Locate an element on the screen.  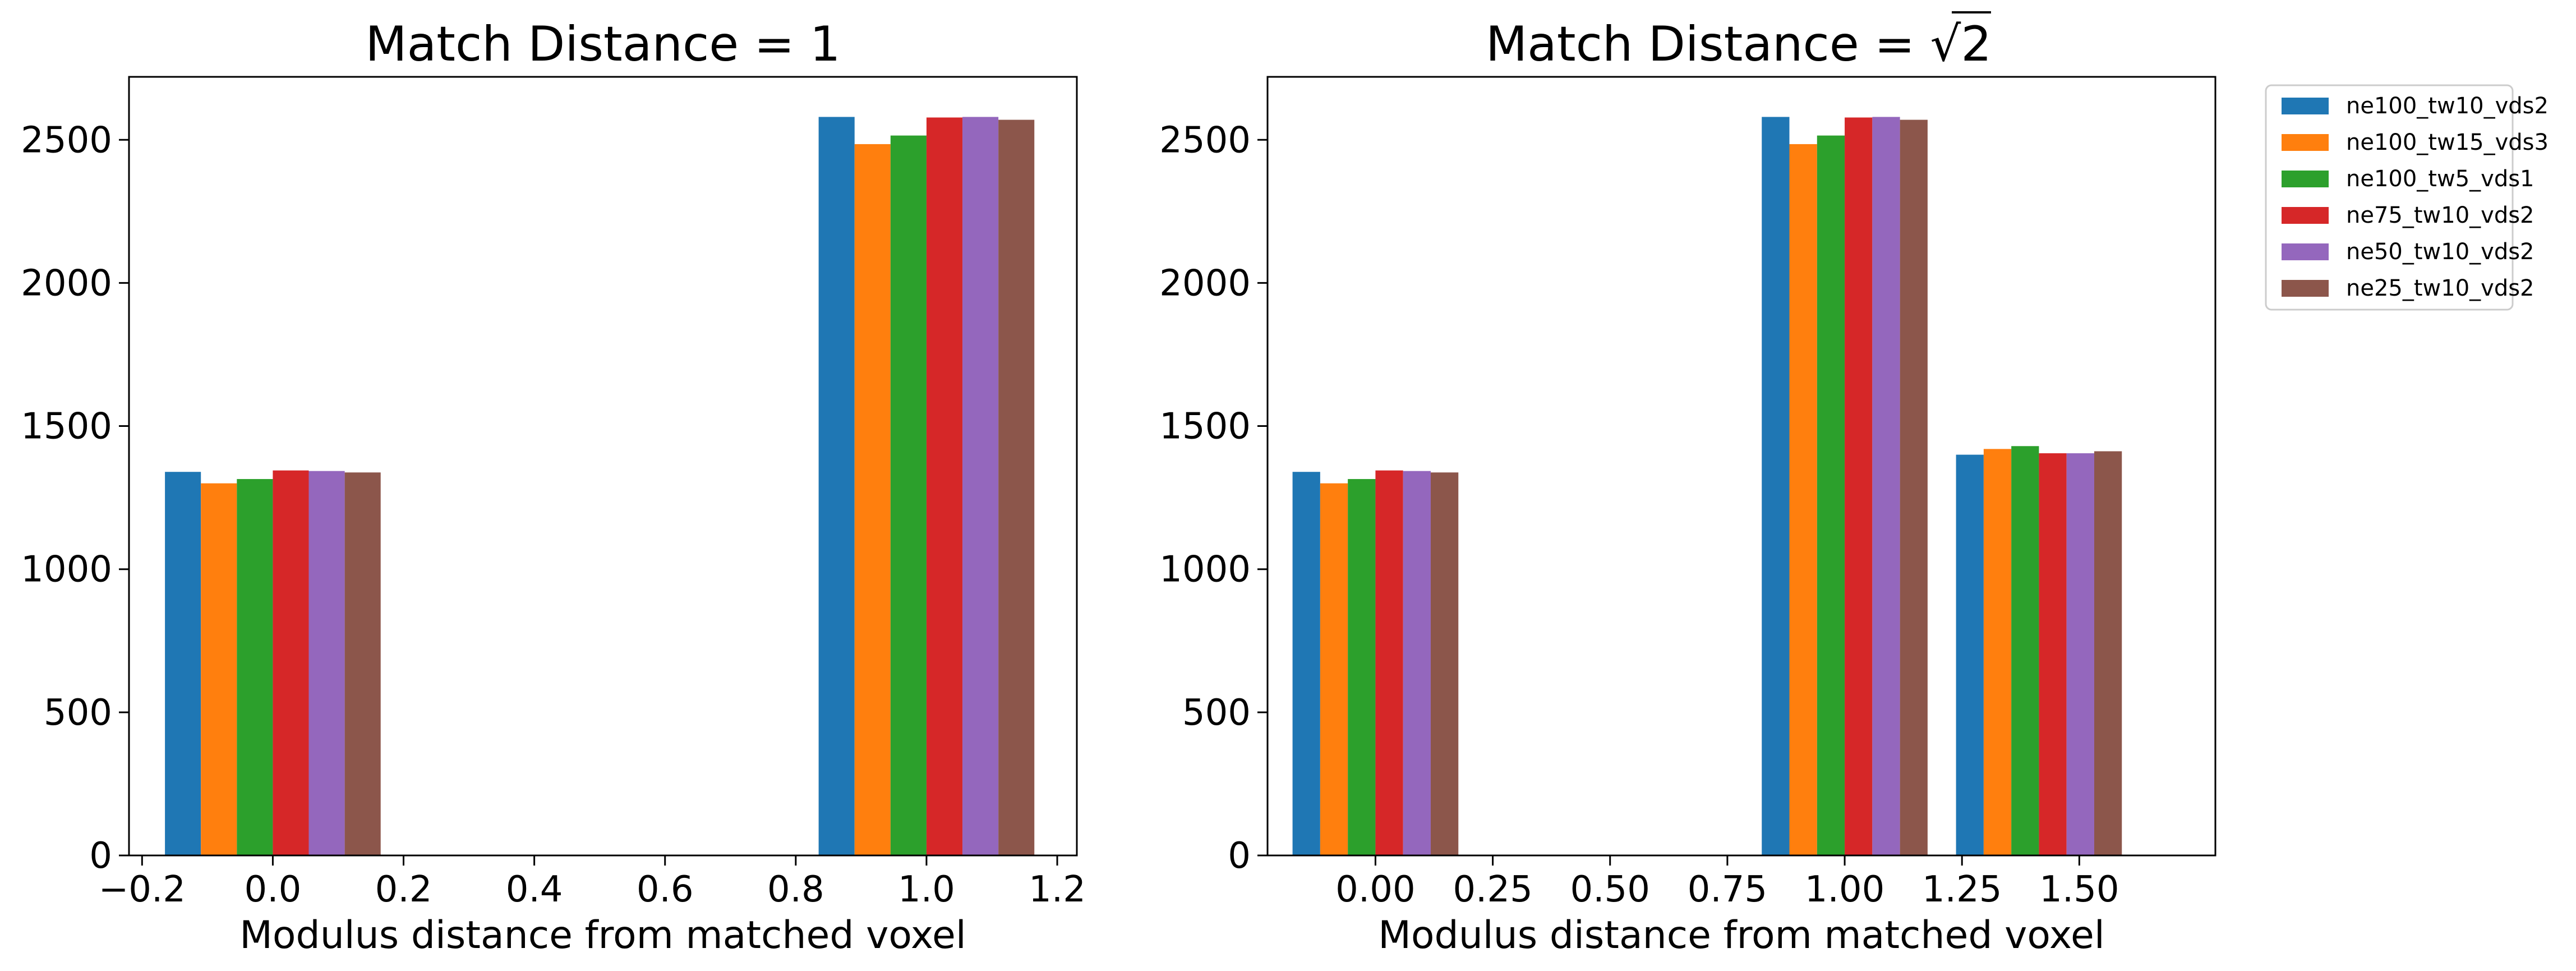
legend-label: ne100_tw5_vds1 is located at coordinates (2440, 179).